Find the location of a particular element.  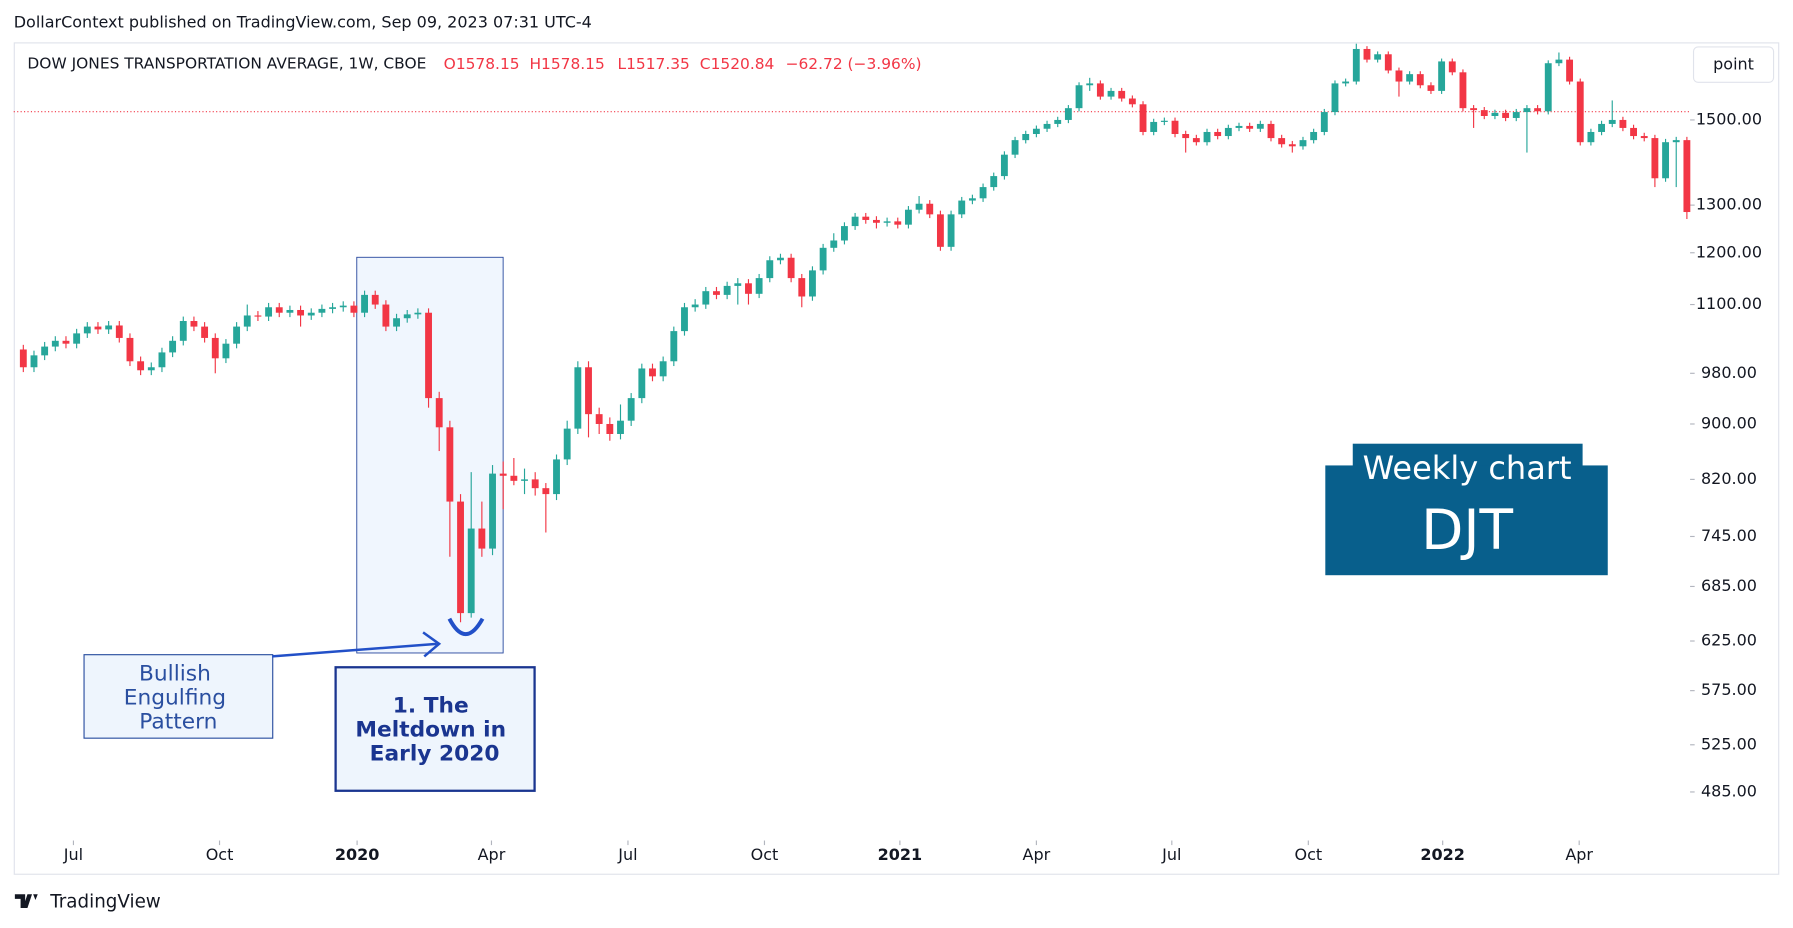

scale-button is located at coordinates (1733, 64).